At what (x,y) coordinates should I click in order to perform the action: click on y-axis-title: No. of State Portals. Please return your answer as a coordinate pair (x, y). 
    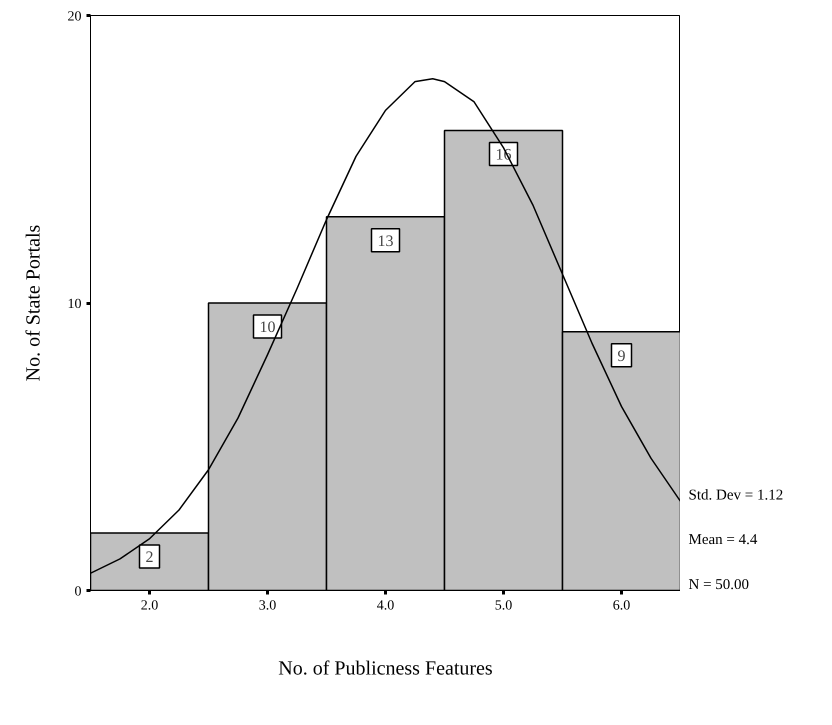
    Looking at the image, I should click on (33, 303).